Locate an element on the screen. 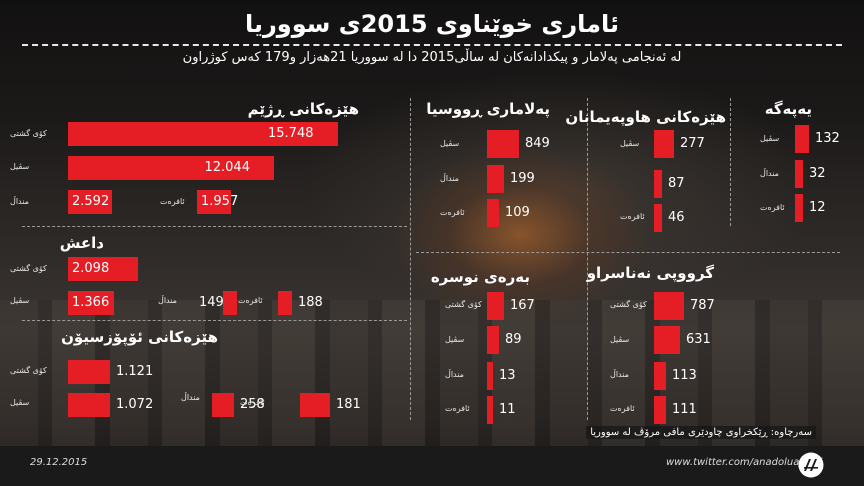 Image resolution: width=864 pixels, height=486 pixels. category-label-2-2: منداڵ is located at coordinates (190, 397).